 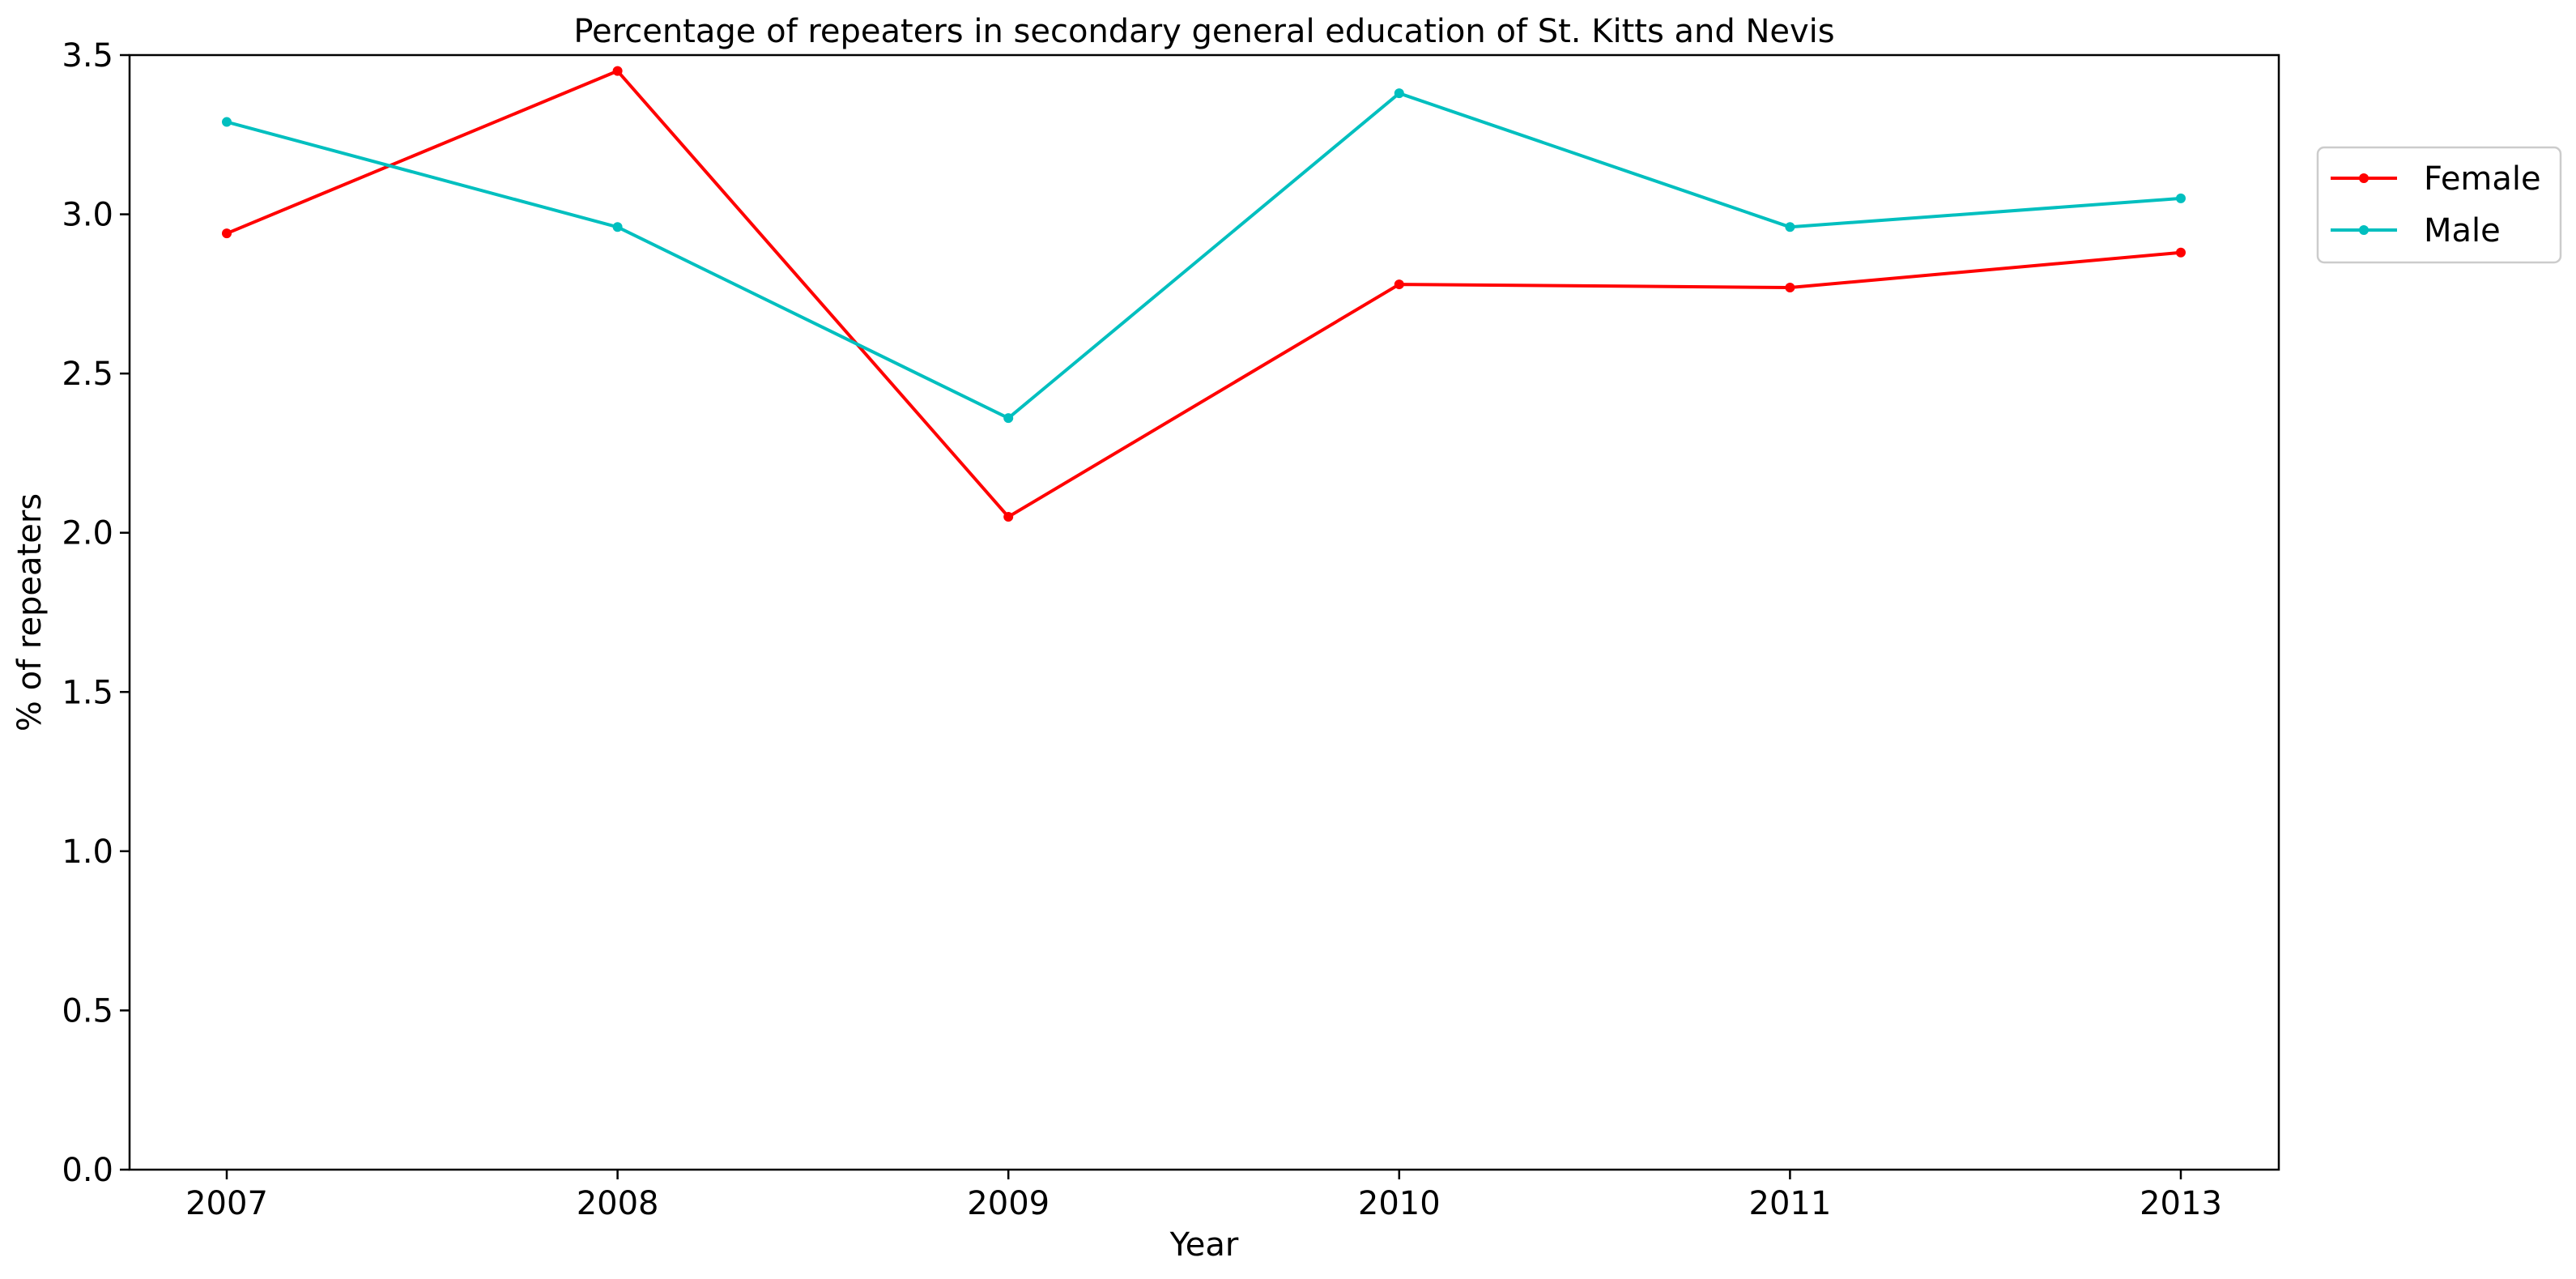 What do you see at coordinates (87, 56) in the screenshot?
I see `y-tick-label: 3.5` at bounding box center [87, 56].